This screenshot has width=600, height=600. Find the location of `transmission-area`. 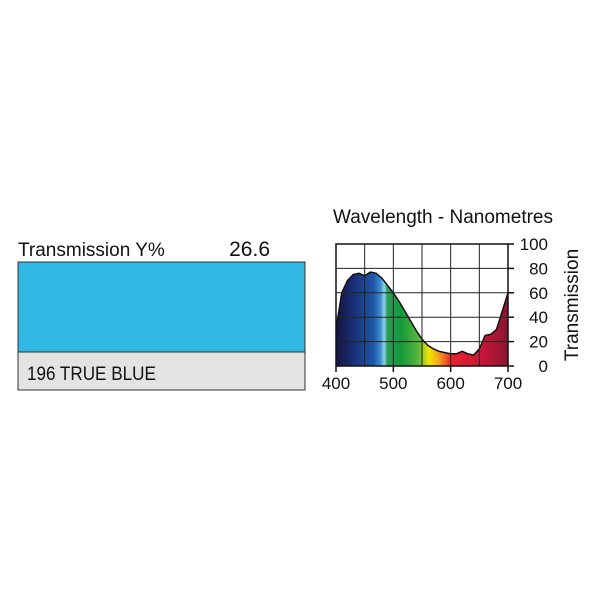

transmission-area is located at coordinates (422, 319).